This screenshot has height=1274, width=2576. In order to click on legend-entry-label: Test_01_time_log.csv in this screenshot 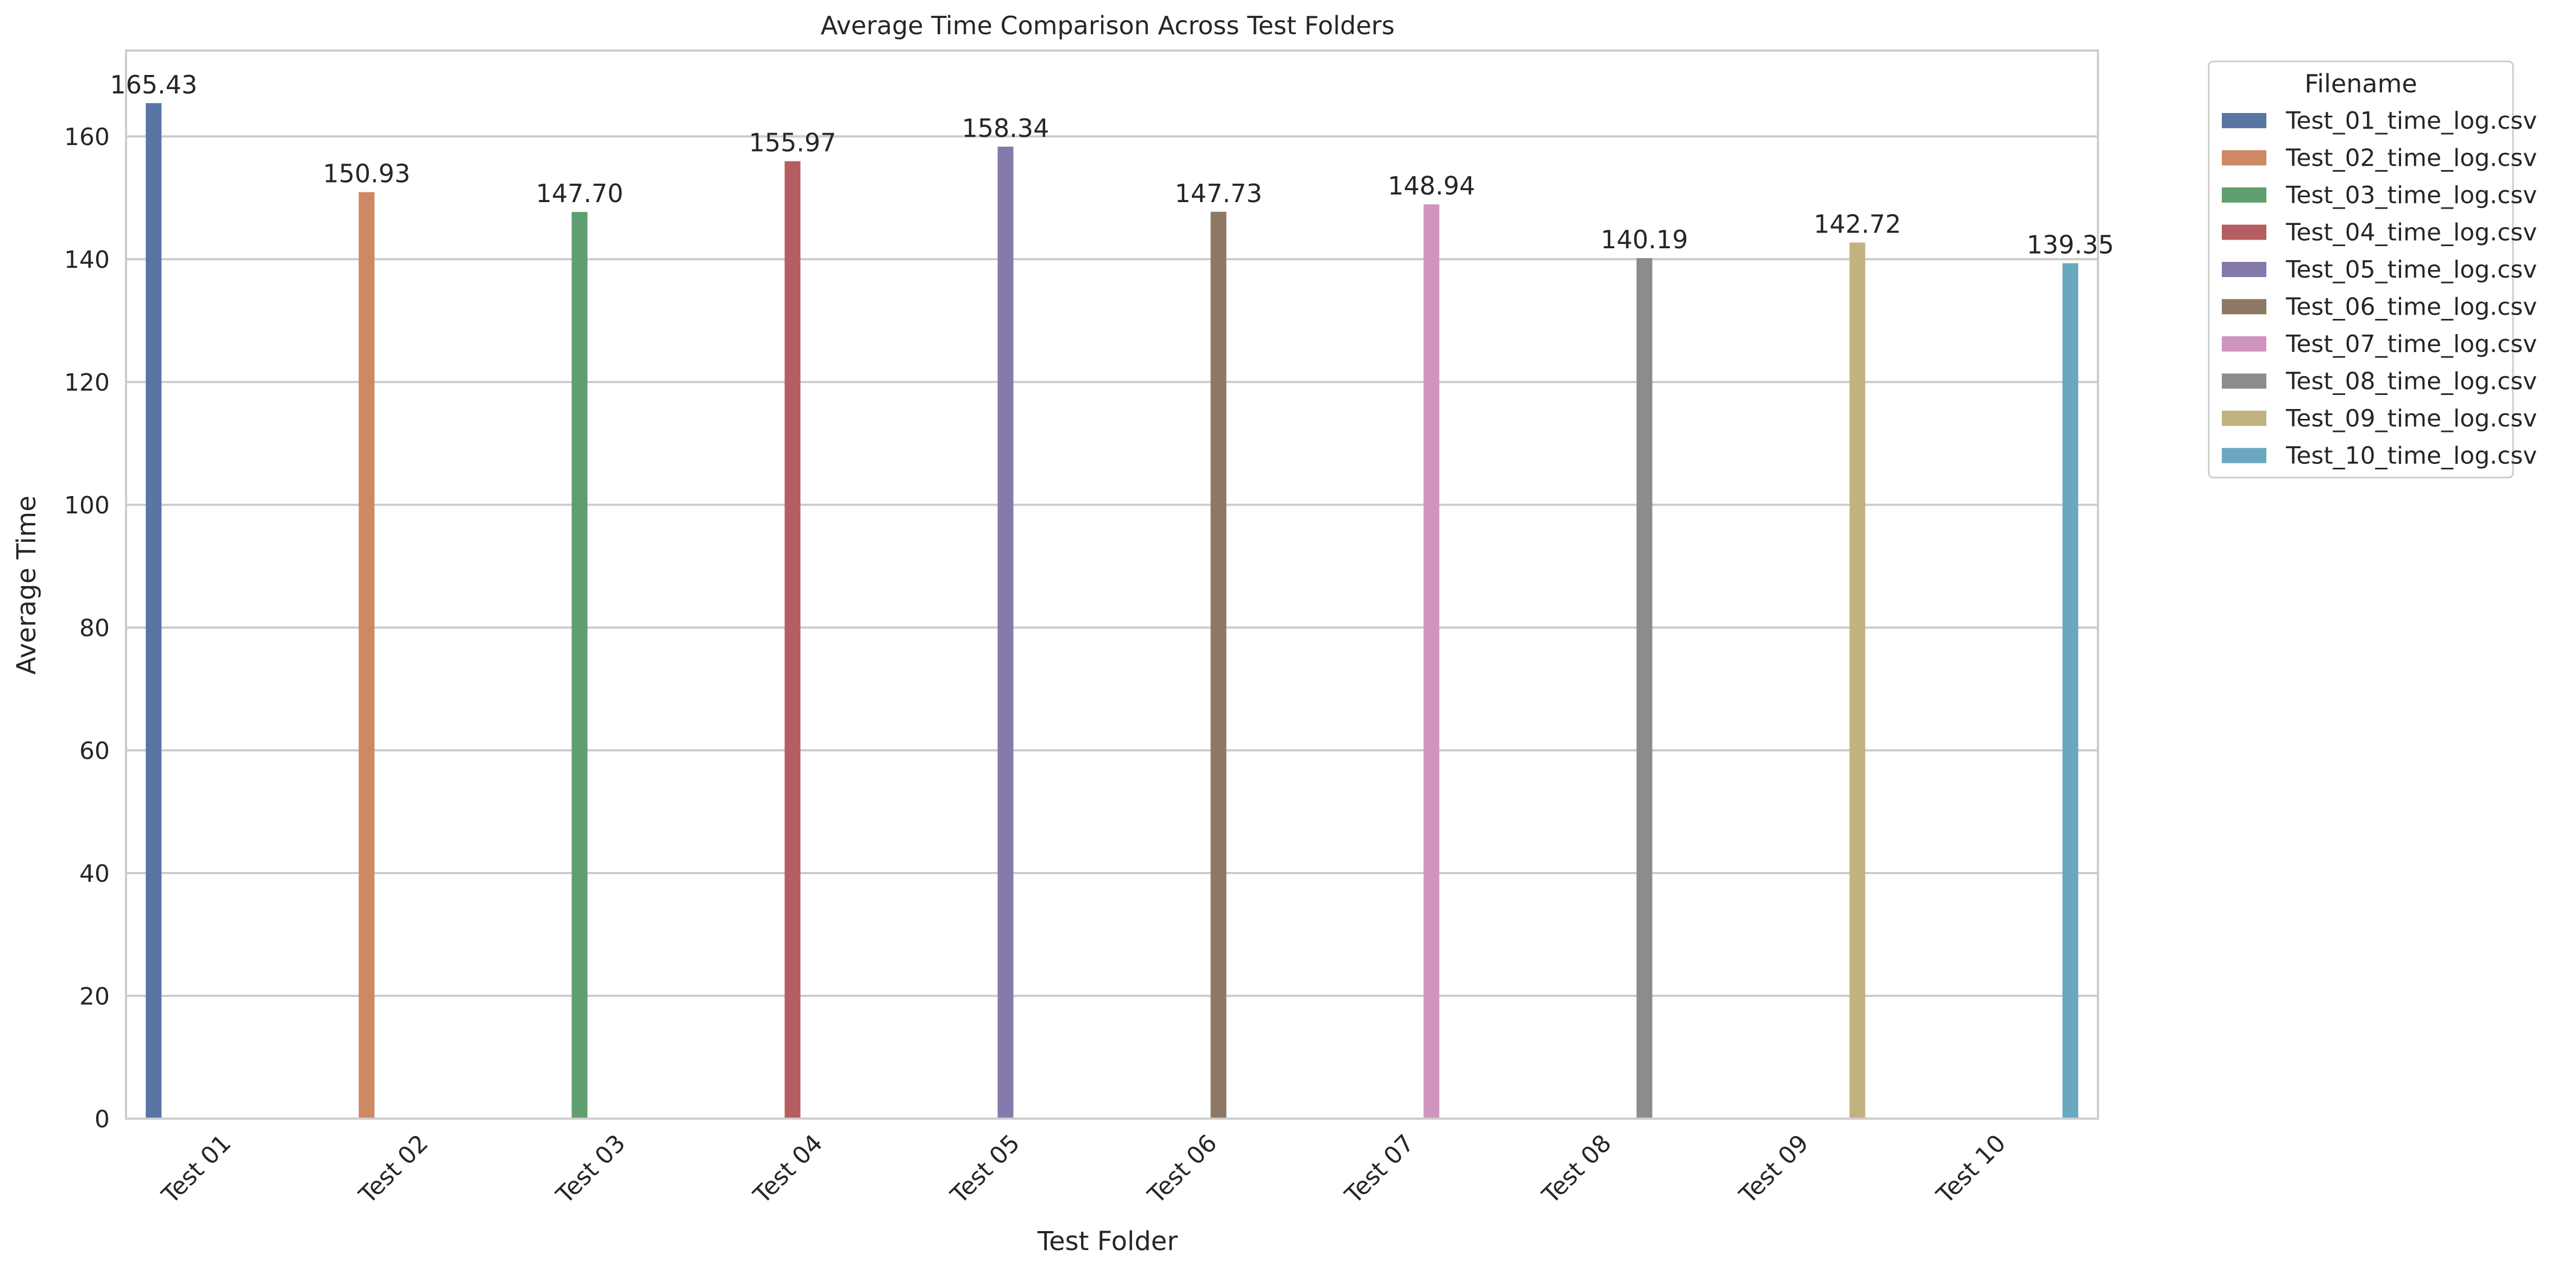, I will do `click(2411, 121)`.